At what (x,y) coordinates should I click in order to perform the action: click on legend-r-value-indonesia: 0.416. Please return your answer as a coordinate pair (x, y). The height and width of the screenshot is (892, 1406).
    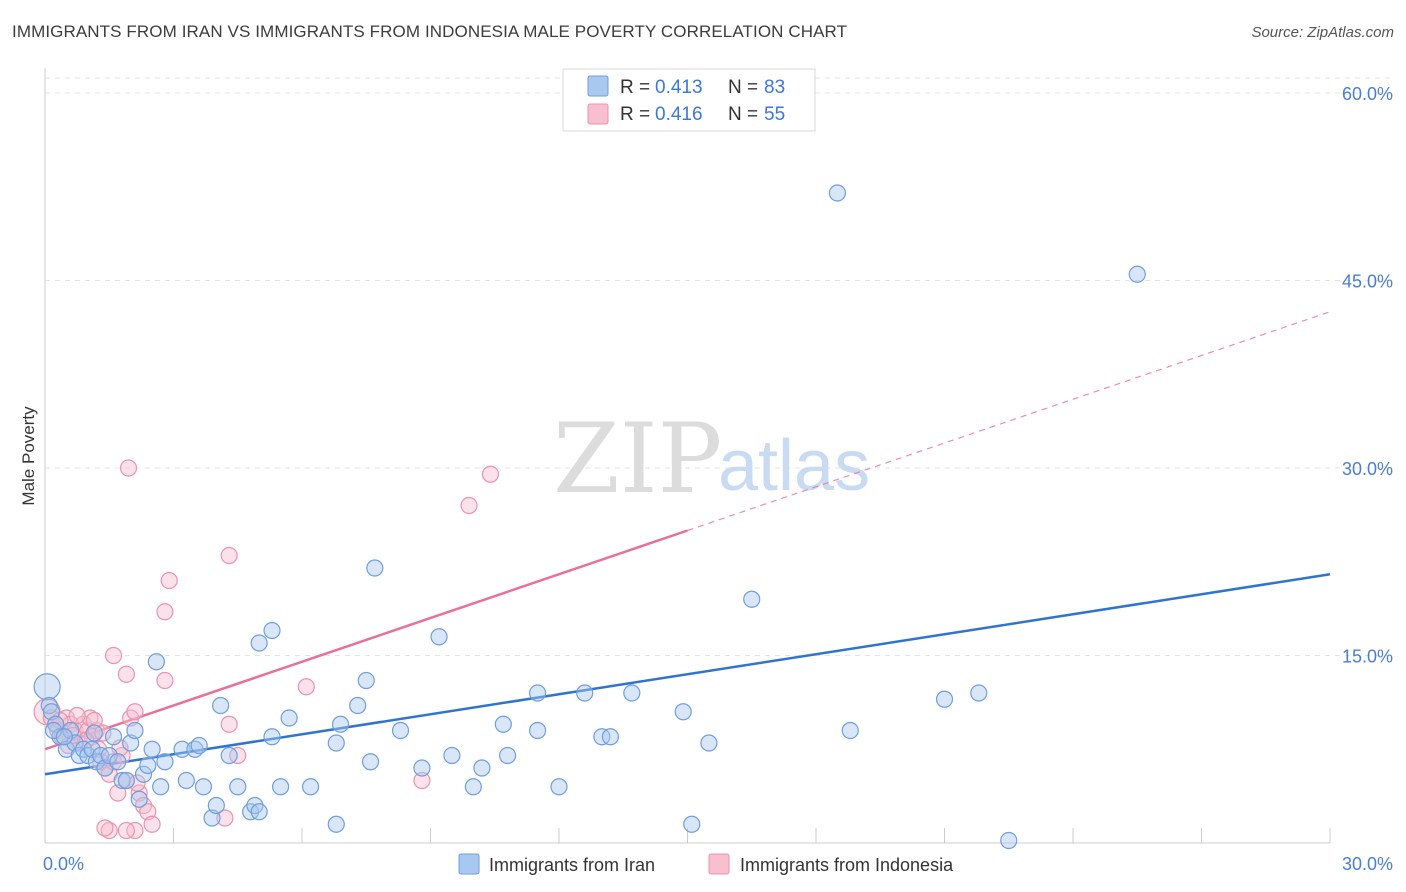
    Looking at the image, I should click on (679, 114).